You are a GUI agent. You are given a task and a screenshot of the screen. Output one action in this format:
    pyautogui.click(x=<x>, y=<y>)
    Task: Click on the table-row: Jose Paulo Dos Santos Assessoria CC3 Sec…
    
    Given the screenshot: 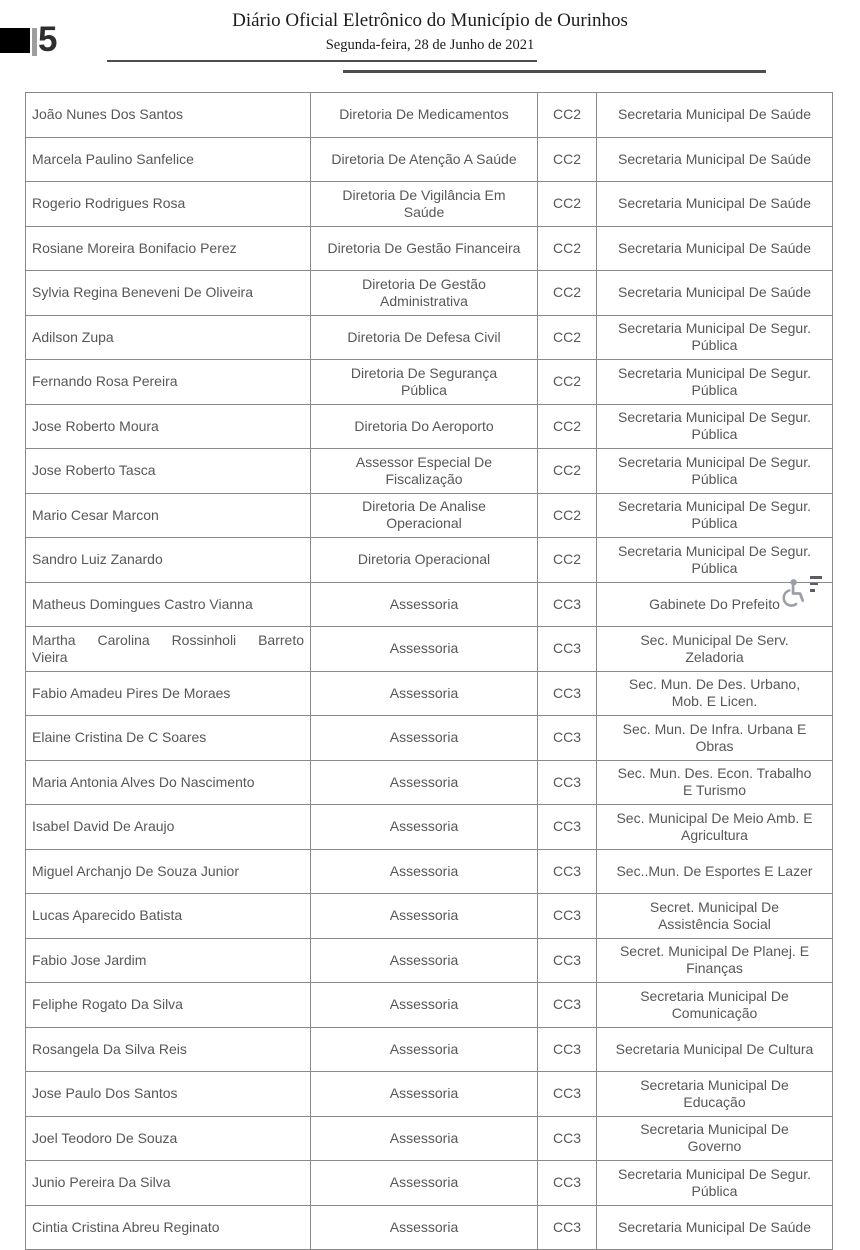 What is the action you would take?
    pyautogui.click(x=429, y=1094)
    